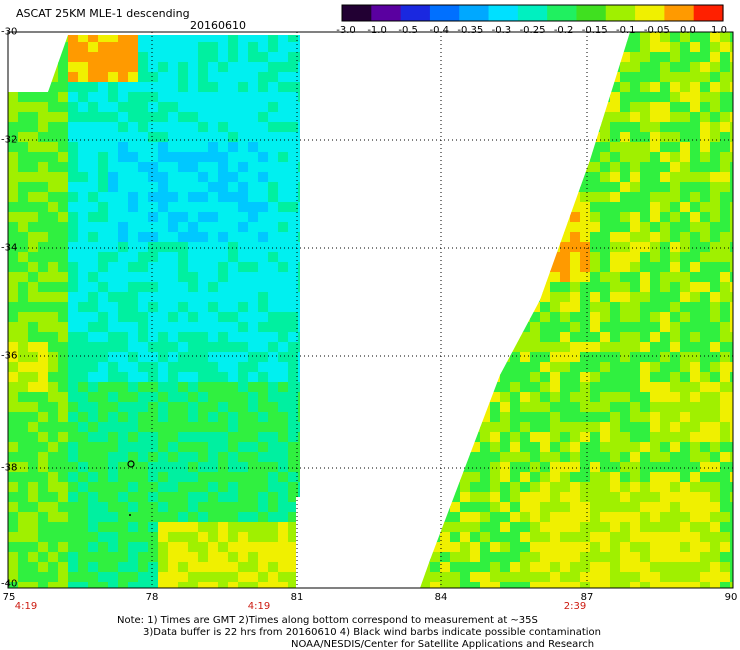 The height and width of the screenshot is (650, 740). I want to click on map-date: 20160610, so click(218, 25).